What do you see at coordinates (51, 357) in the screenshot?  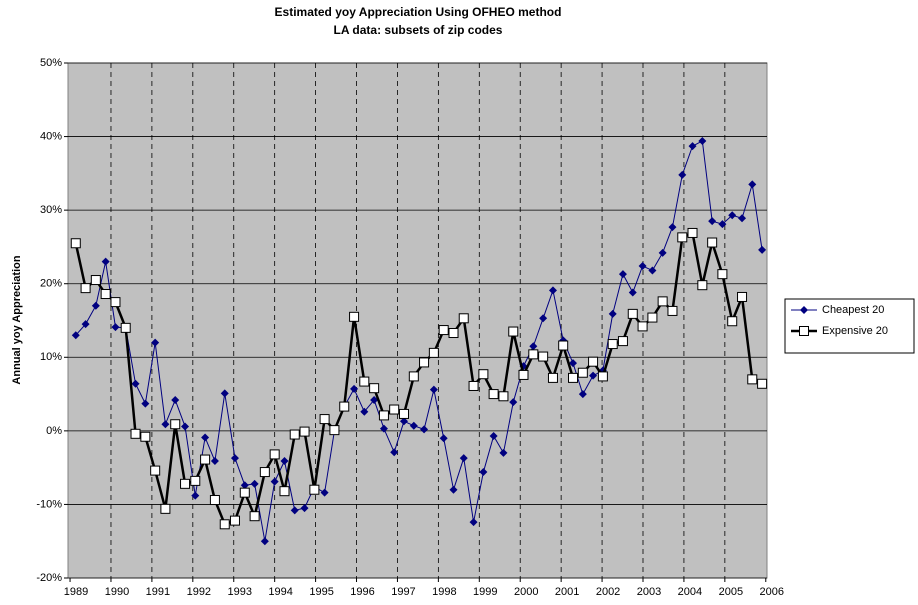 I see `y-tick-label: 10%` at bounding box center [51, 357].